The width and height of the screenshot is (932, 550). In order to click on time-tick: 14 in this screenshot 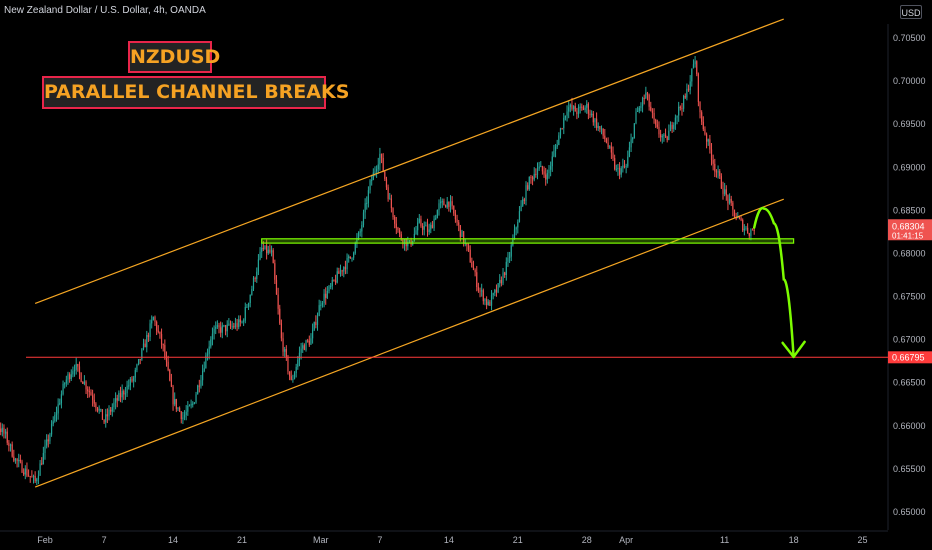, I will do `click(173, 540)`.